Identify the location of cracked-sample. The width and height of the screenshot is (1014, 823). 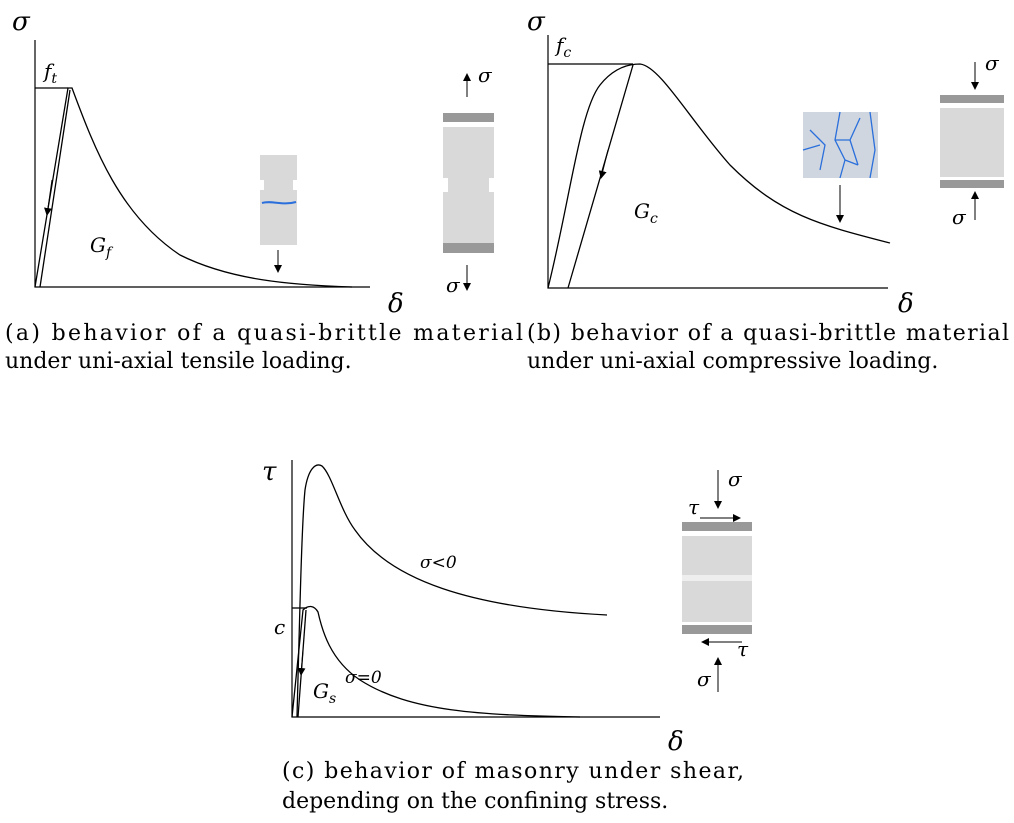
(840, 145).